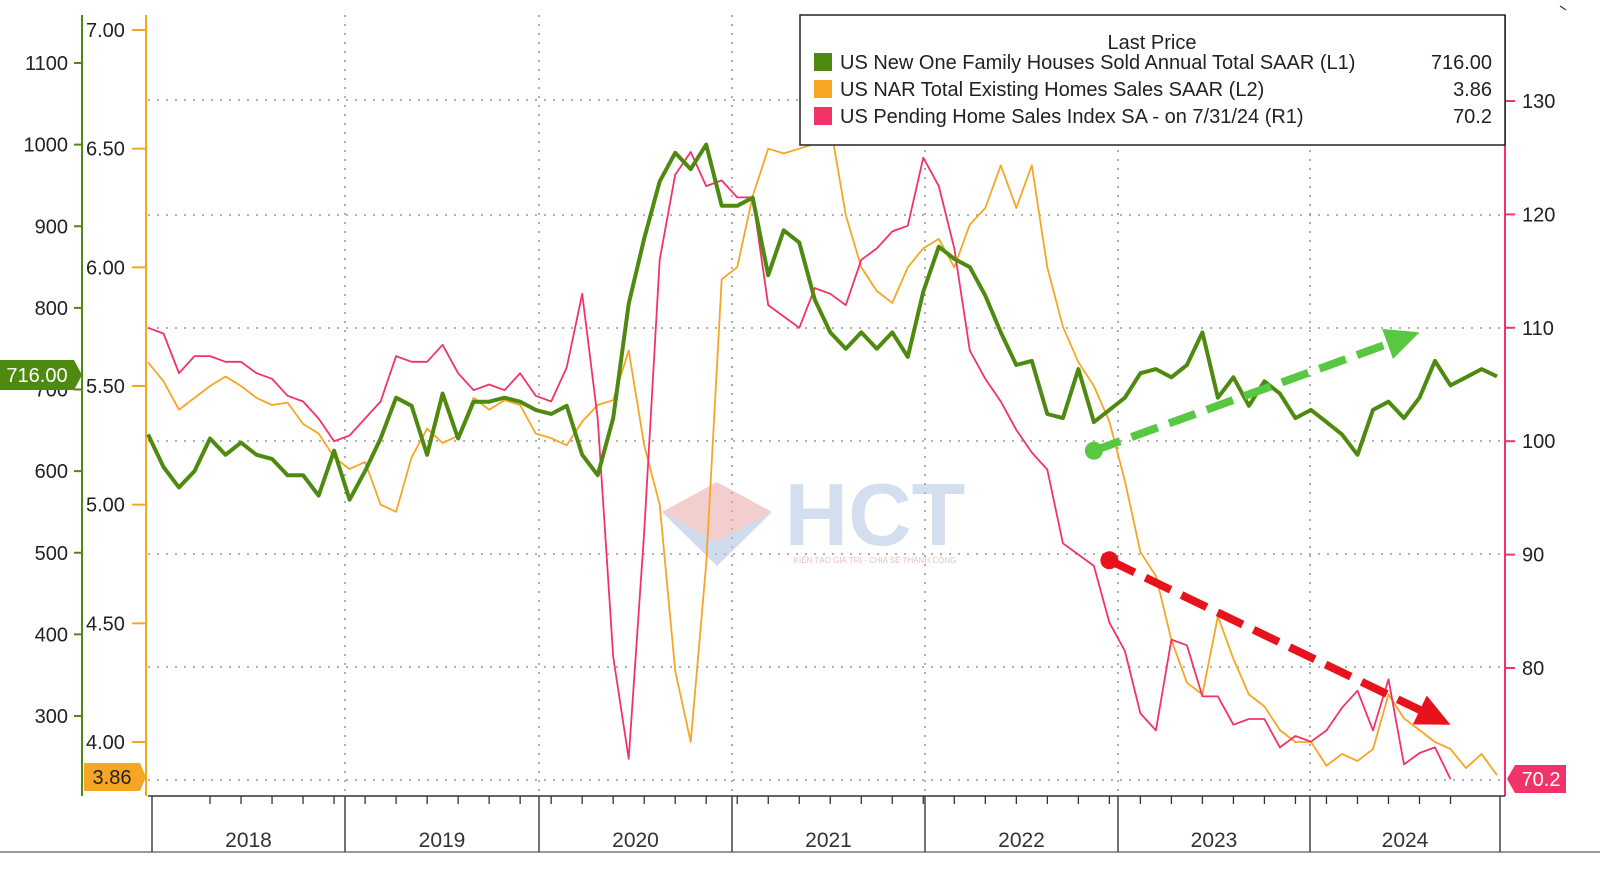 The image size is (1600, 884). I want to click on trend-arrow-down-start, so click(1109, 560).